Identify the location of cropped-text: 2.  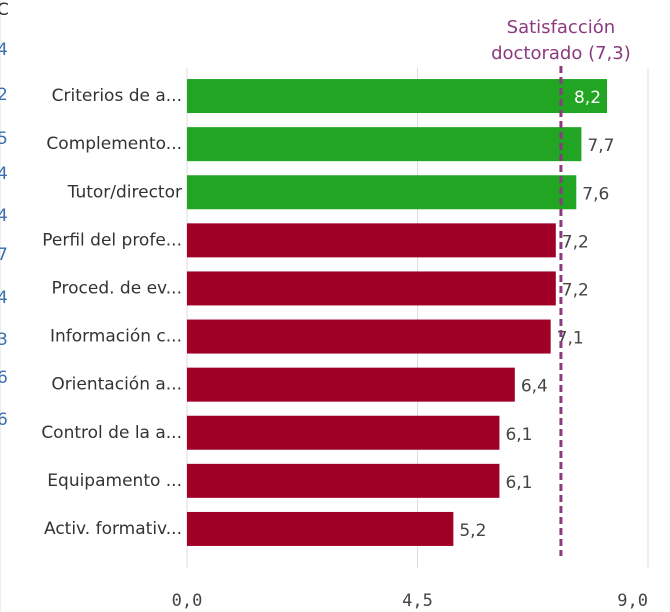
(4, 95).